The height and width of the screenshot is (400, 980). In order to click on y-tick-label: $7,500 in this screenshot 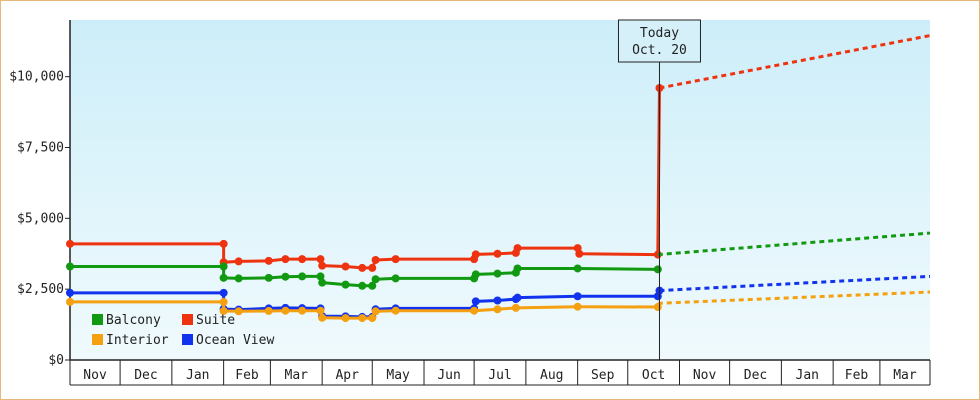, I will do `click(40, 148)`.